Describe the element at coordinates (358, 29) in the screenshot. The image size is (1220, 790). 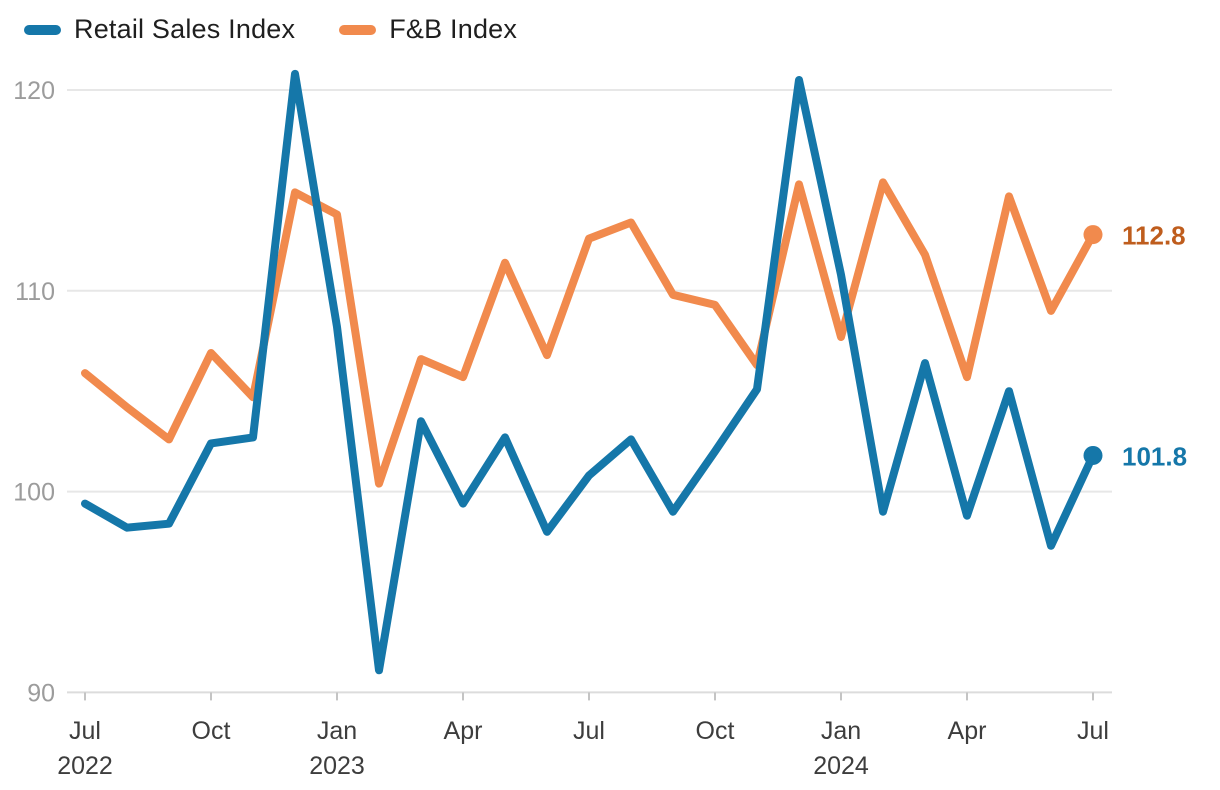
I see `fnb-line-swatch-icon` at that location.